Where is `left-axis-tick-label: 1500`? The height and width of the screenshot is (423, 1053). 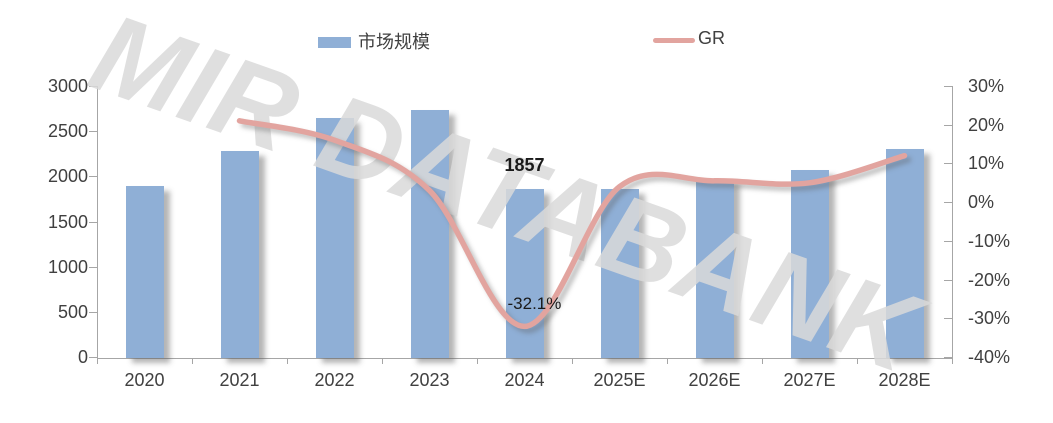
left-axis-tick-label: 1500 is located at coordinates (67, 221).